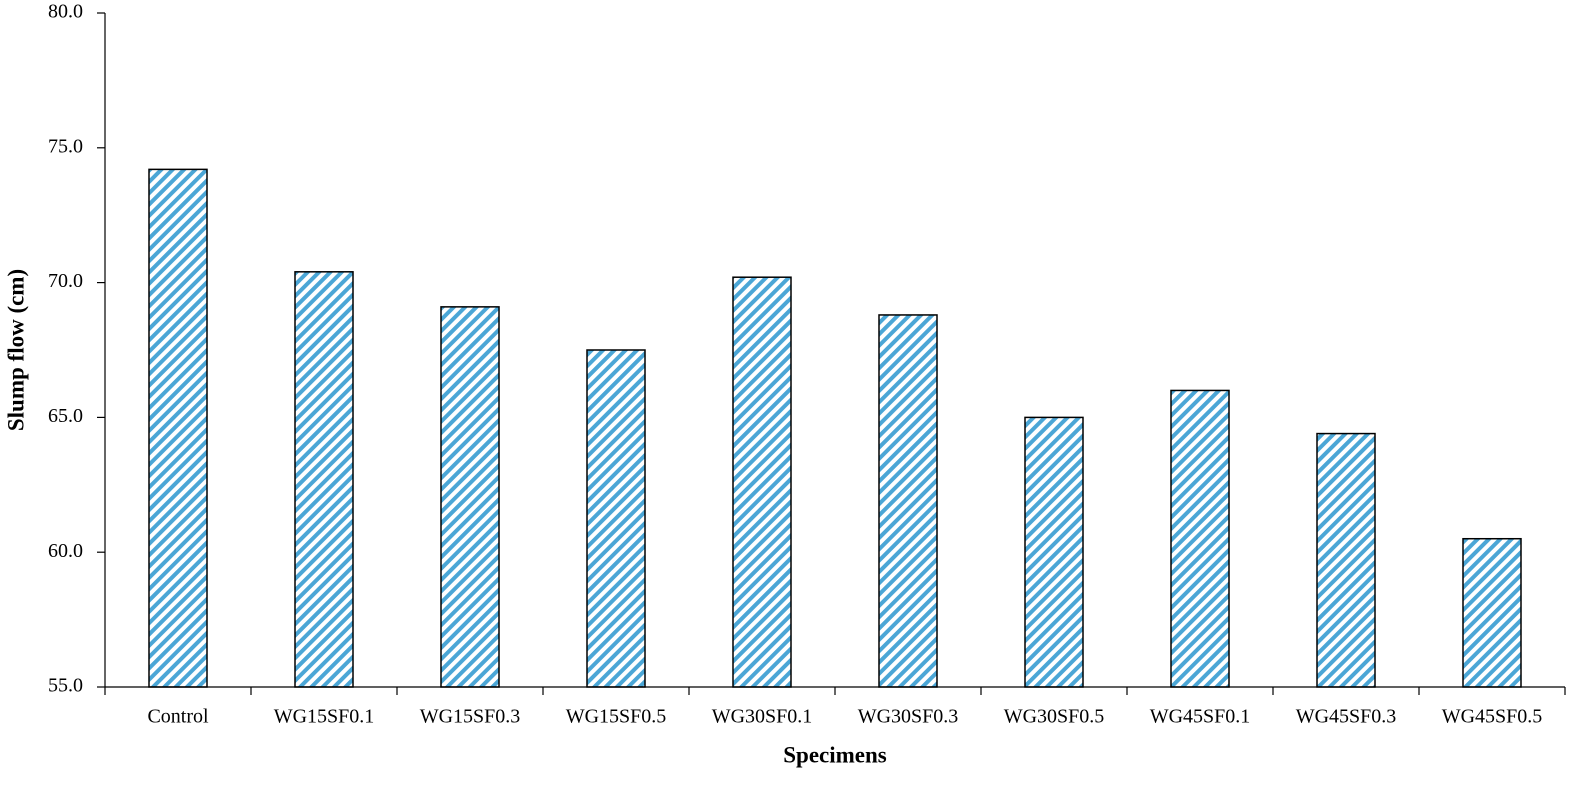 This screenshot has width=1594, height=788. What do you see at coordinates (65, 686) in the screenshot?
I see `y-tick-label: 55.0` at bounding box center [65, 686].